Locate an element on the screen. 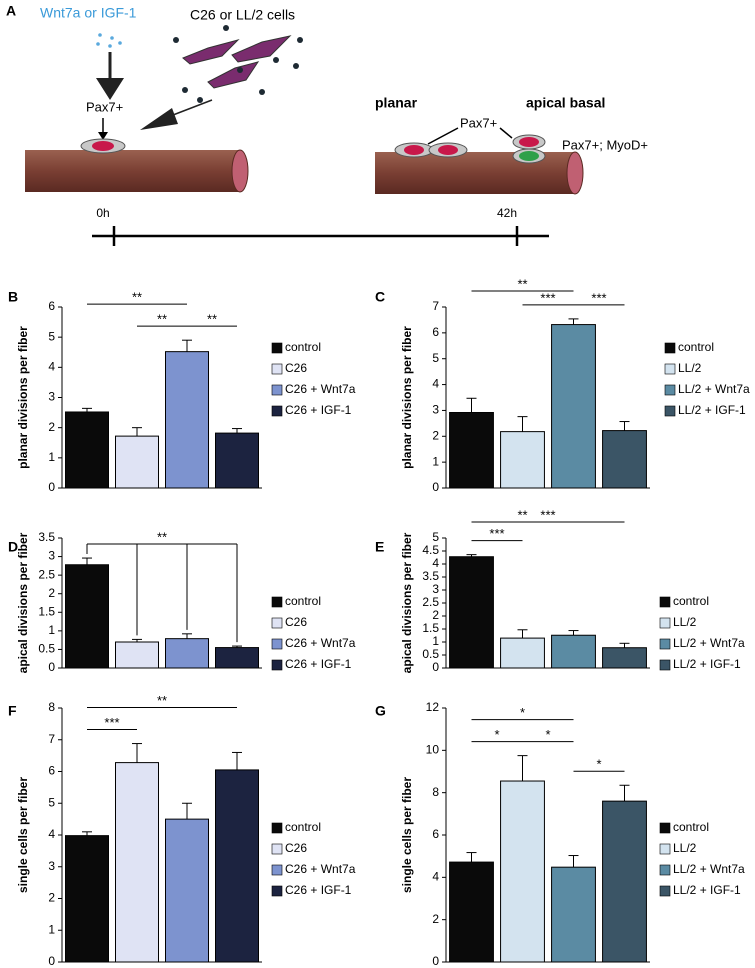  tumor-cells is located at coordinates (238, 64).